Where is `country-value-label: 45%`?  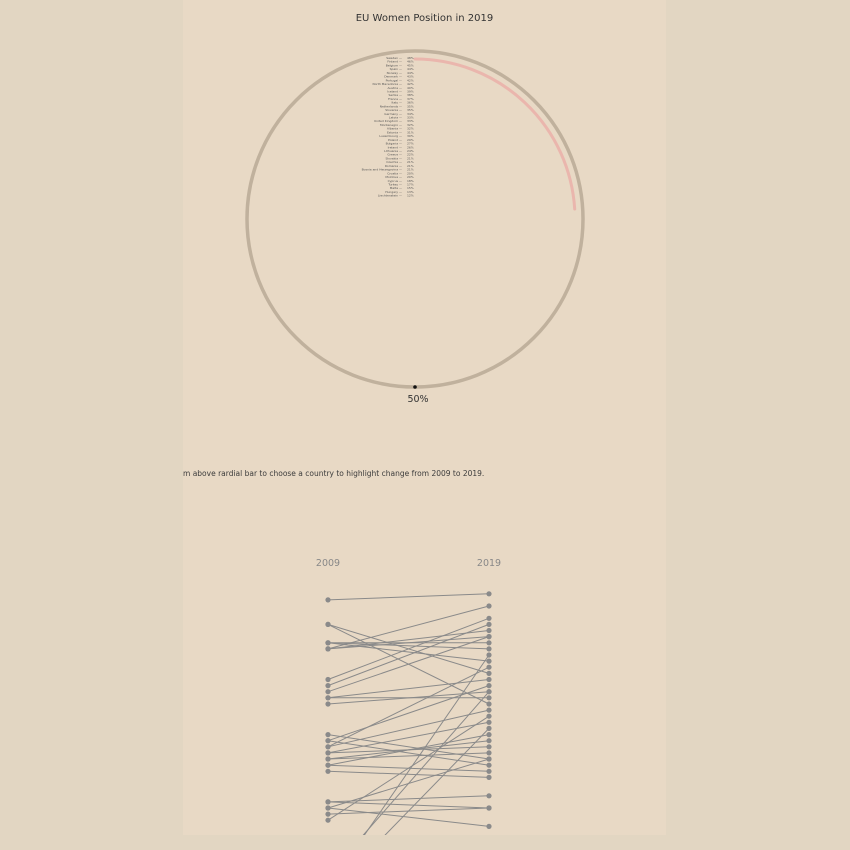
country-value-label: 45% is located at coordinates (410, 65).